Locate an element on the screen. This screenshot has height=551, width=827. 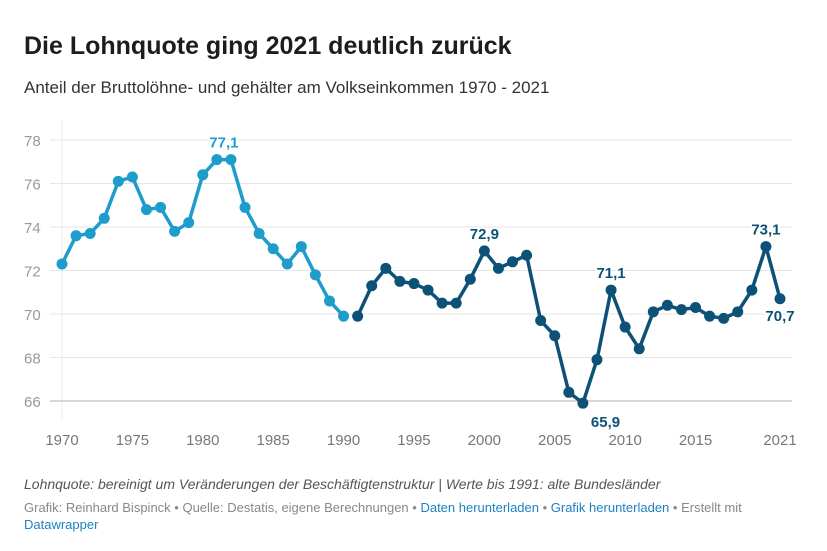
y-tick-label: 68 is located at coordinates (32, 359).